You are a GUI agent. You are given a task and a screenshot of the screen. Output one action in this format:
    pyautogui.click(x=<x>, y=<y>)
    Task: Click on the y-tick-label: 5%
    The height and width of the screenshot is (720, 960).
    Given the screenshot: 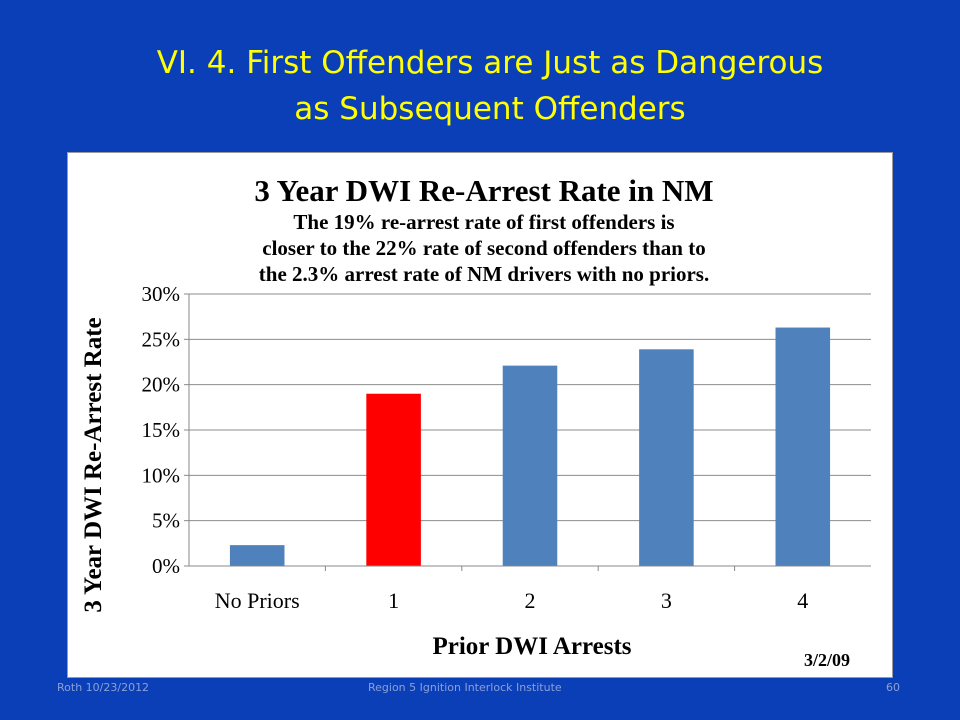 What is the action you would take?
    pyautogui.click(x=166, y=521)
    